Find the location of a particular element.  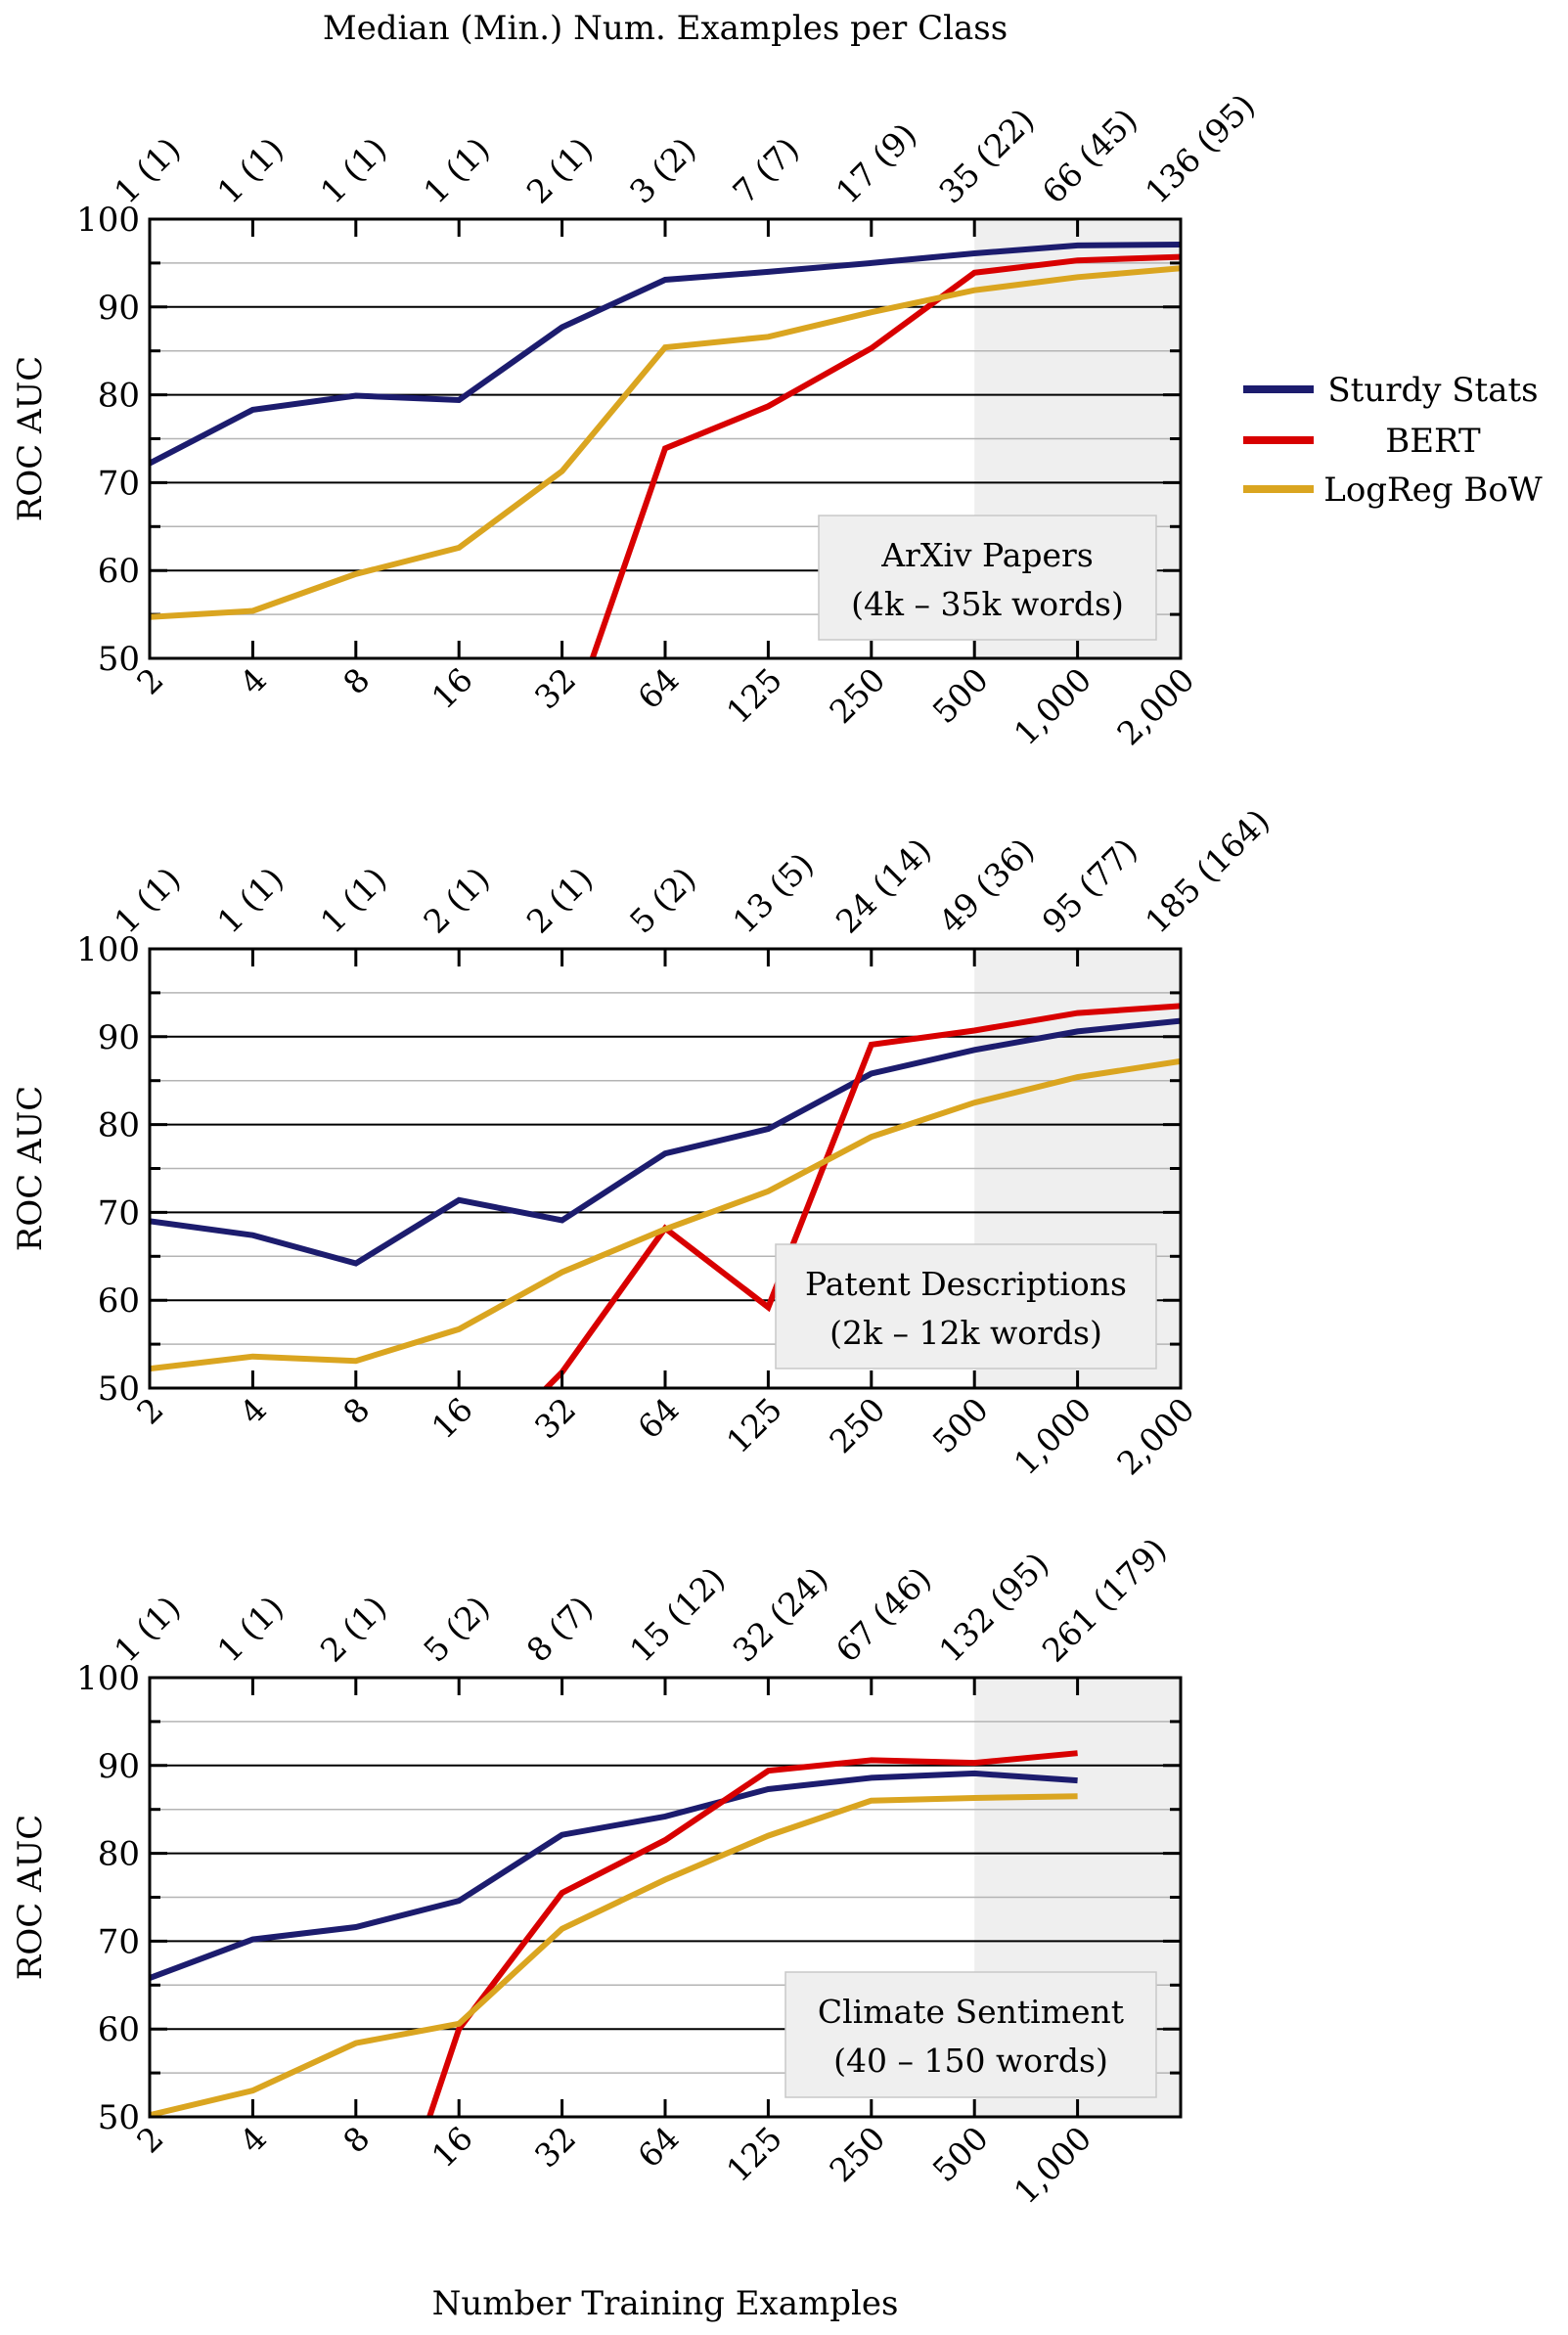

dataset-title: Patent Descriptions is located at coordinates (966, 1284).